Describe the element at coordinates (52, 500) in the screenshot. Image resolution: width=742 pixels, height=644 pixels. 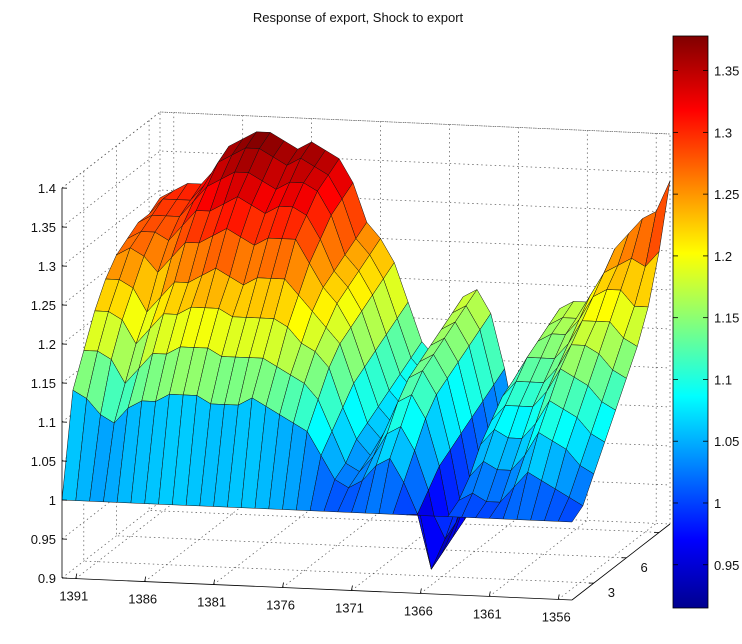
I see `z-tick-label: 1` at that location.